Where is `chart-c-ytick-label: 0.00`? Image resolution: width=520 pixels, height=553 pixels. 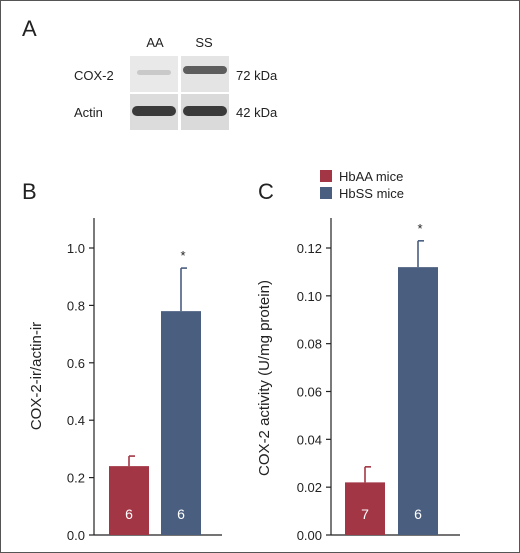
chart-c-ytick-label: 0.00 is located at coordinates (309, 535).